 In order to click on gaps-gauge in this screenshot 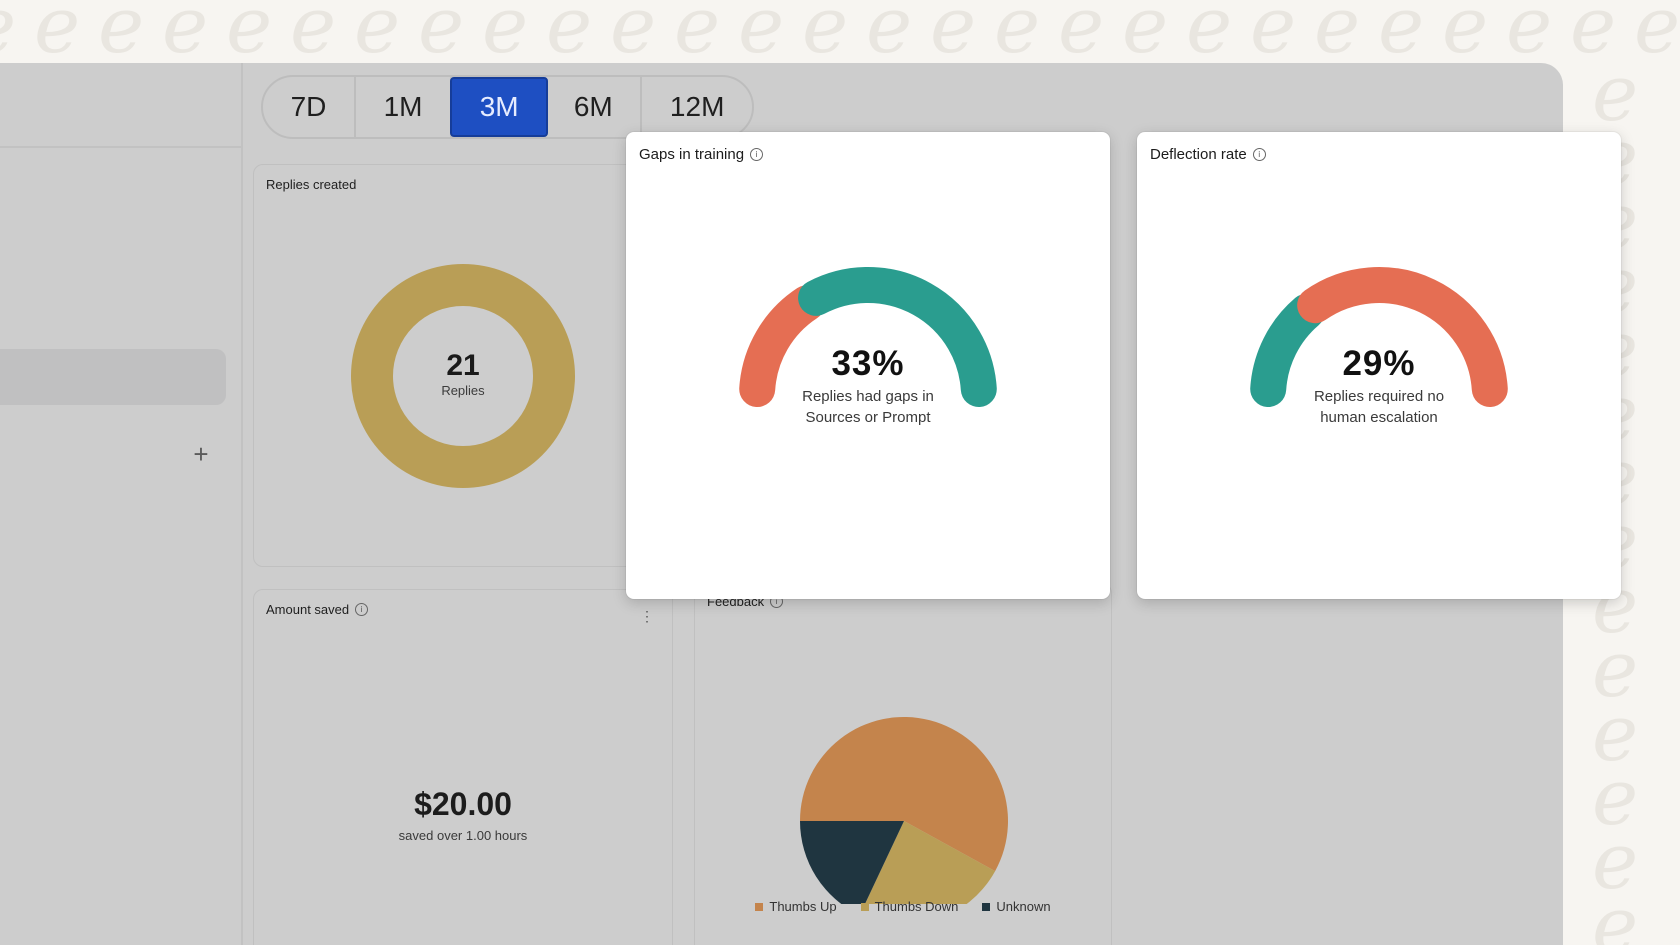, I will do `click(868, 337)`.